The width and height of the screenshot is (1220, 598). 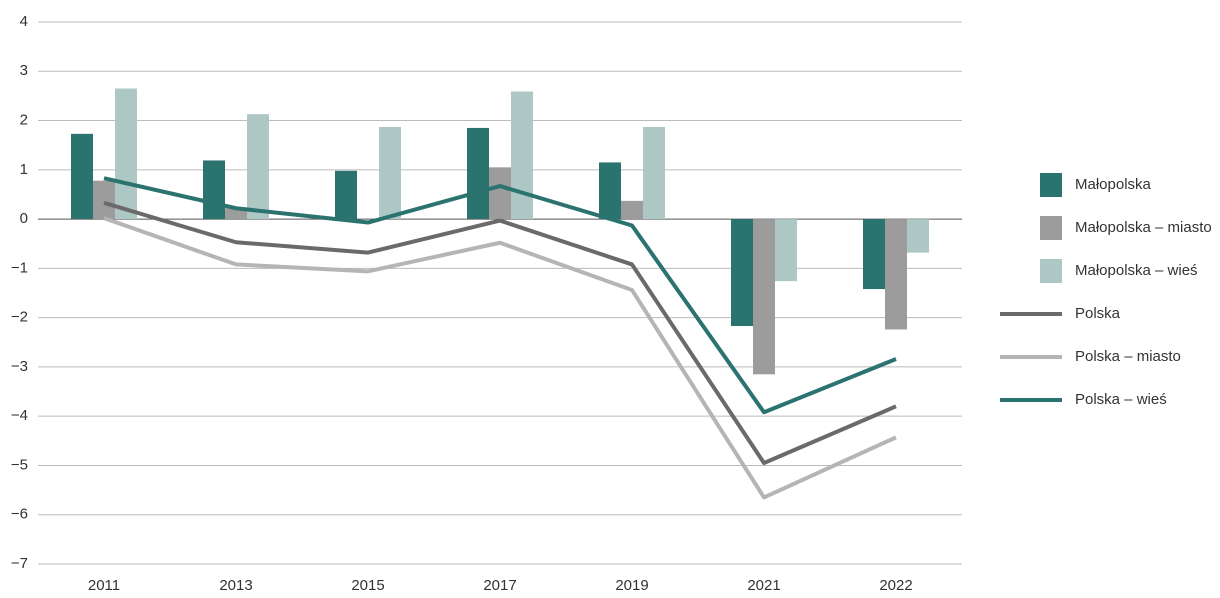 What do you see at coordinates (104, 585) in the screenshot?
I see `x-tick-label: 2011` at bounding box center [104, 585].